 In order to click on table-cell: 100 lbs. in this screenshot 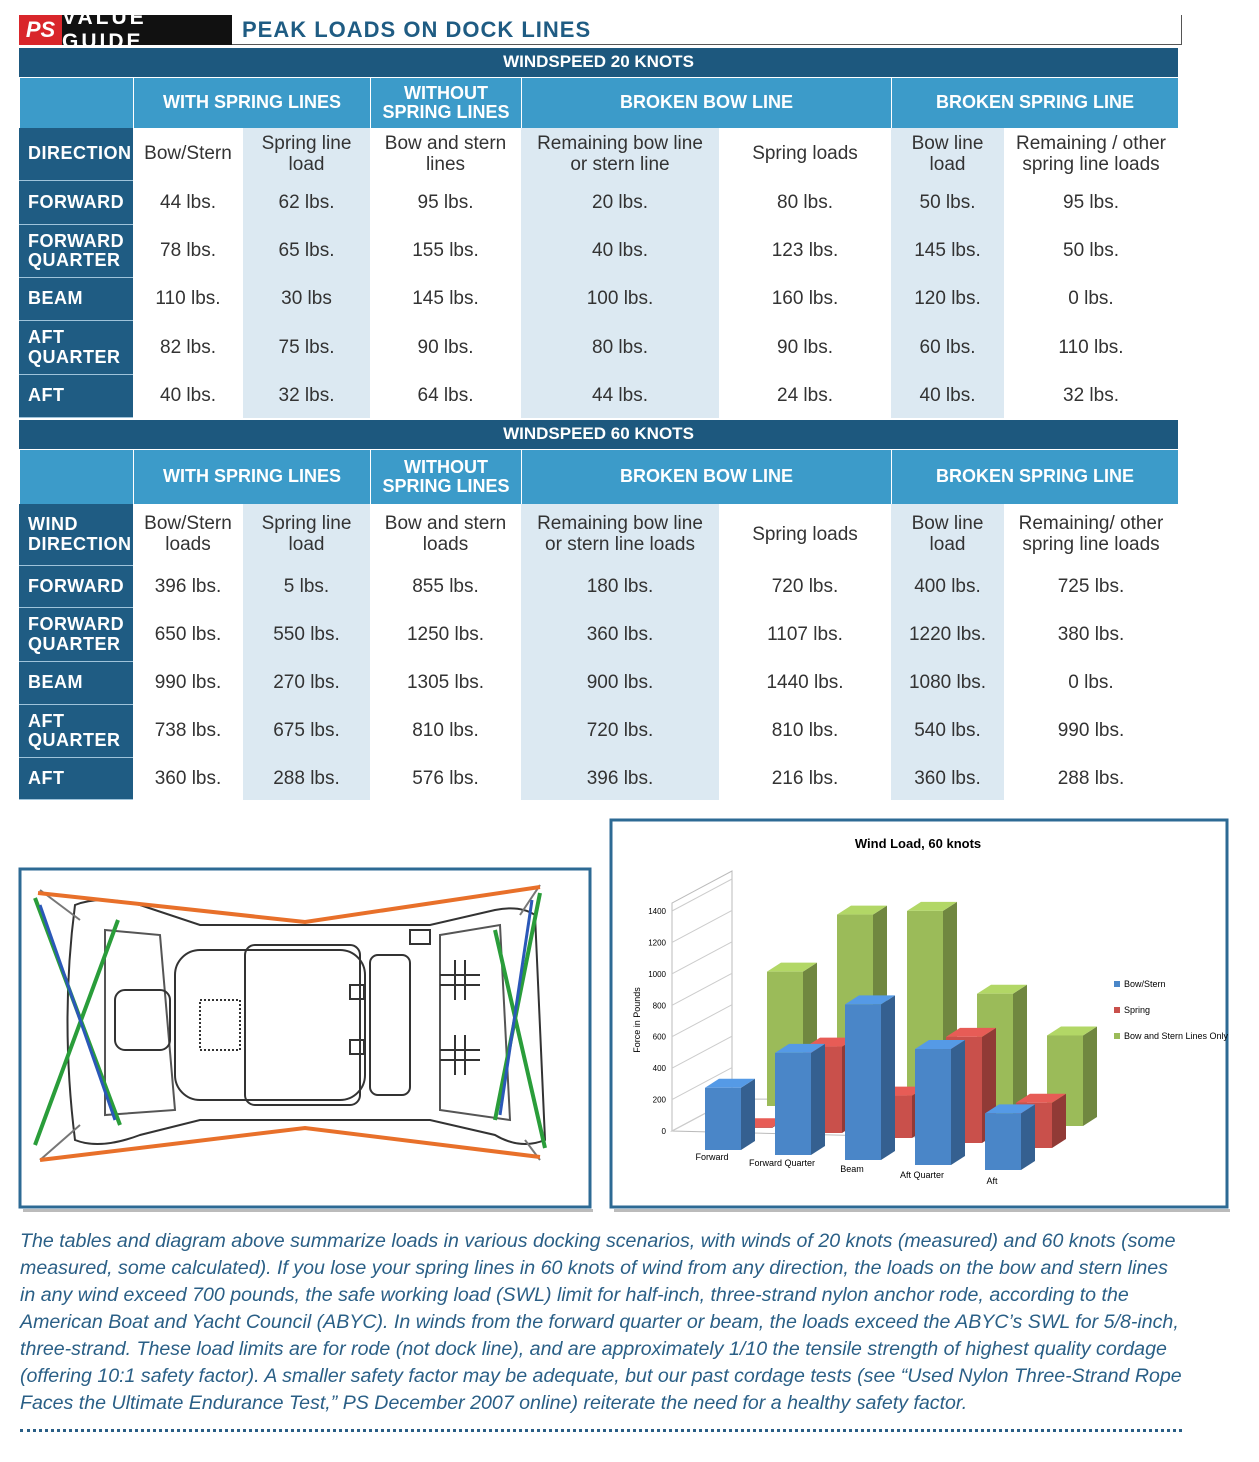, I will do `click(620, 299)`.